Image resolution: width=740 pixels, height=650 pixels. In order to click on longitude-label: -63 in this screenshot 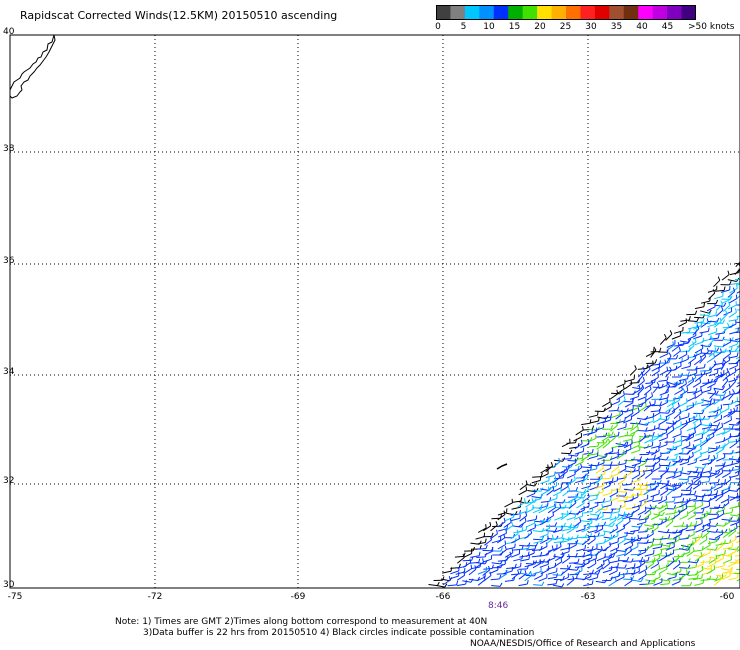, I will do `click(588, 597)`.